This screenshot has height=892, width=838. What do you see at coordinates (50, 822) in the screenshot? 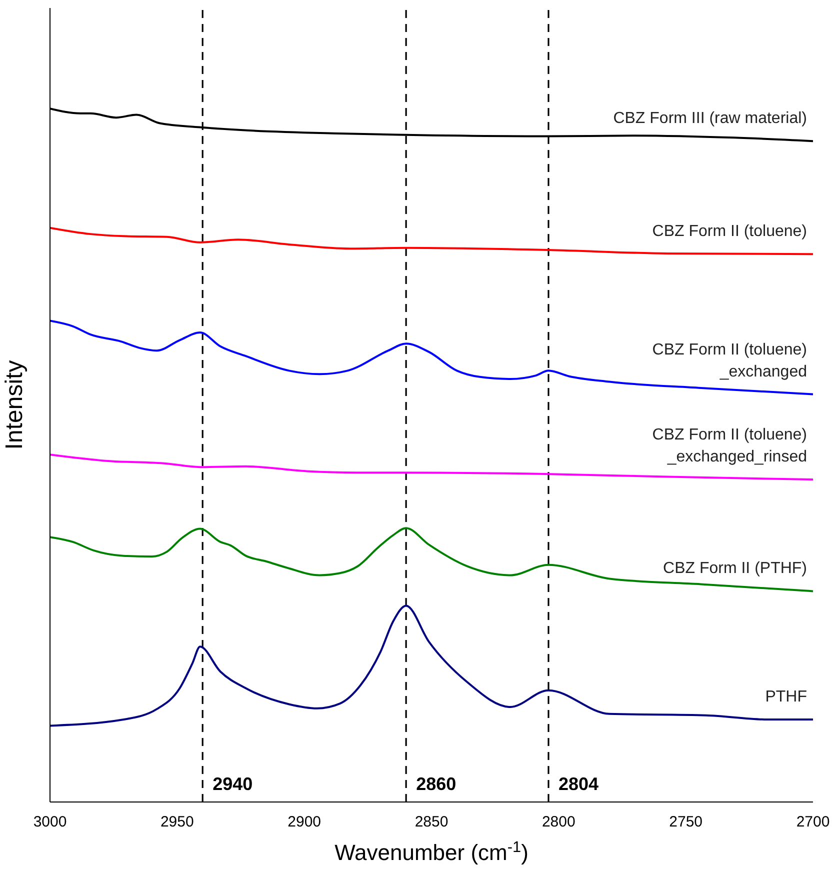
I see `x-tick-label: 3000` at bounding box center [50, 822].